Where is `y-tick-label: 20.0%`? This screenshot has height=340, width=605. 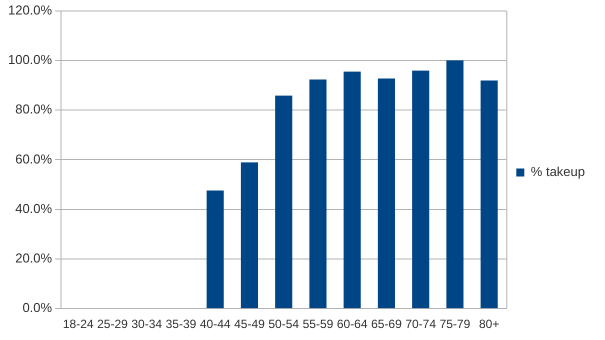
y-tick-label: 20.0% is located at coordinates (34, 258).